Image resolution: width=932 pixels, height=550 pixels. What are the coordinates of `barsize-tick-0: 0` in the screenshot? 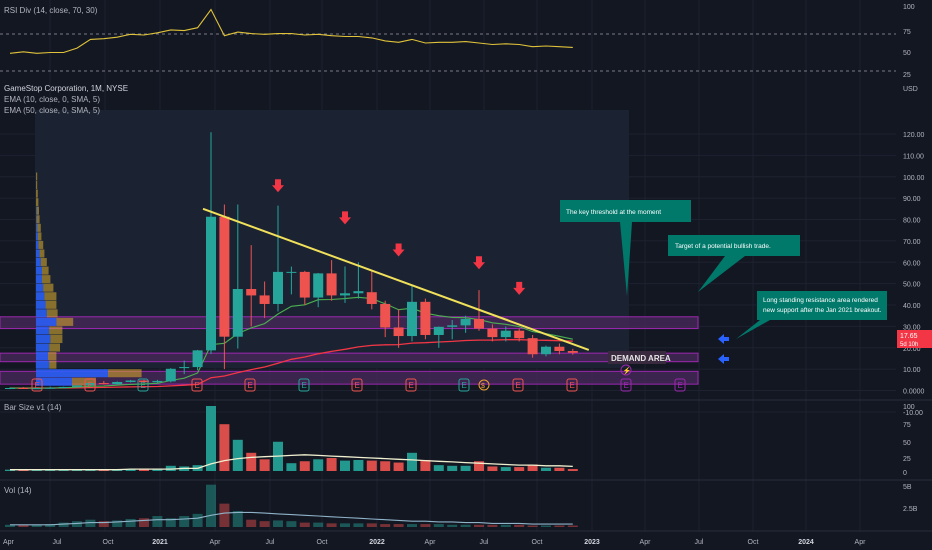 It's located at (905, 473).